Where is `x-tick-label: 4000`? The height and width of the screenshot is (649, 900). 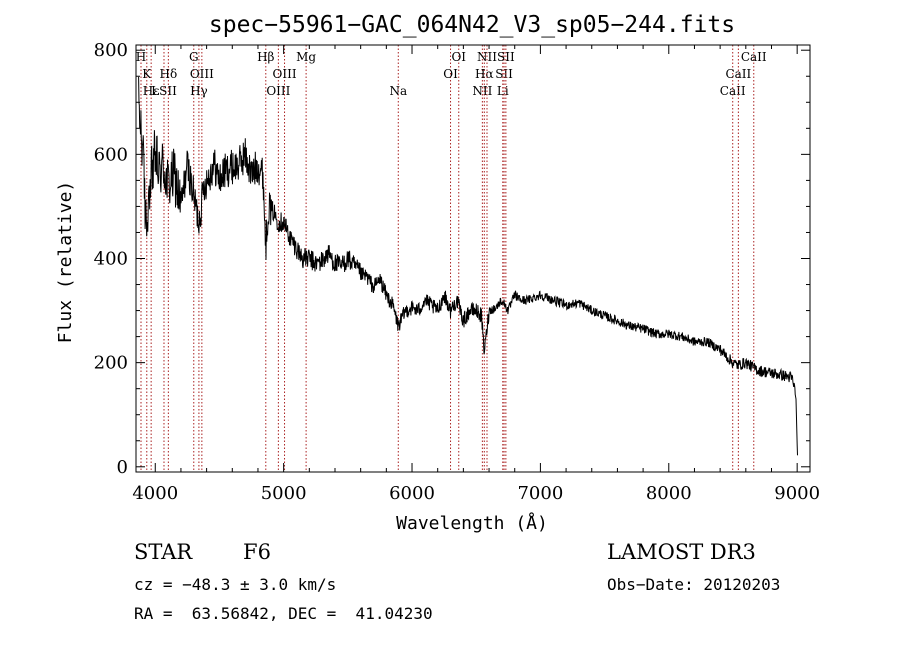
x-tick-label: 4000 is located at coordinates (155, 493).